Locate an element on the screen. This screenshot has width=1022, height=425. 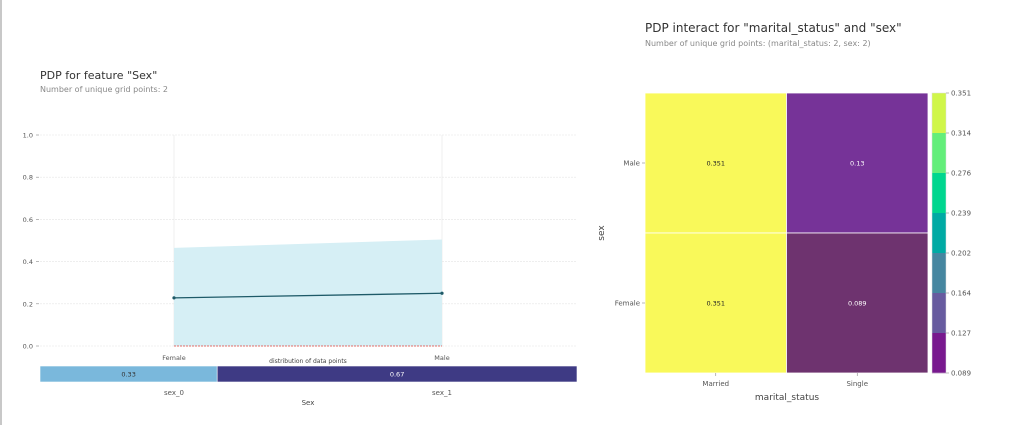
pdp-line is located at coordinates (308, 295).